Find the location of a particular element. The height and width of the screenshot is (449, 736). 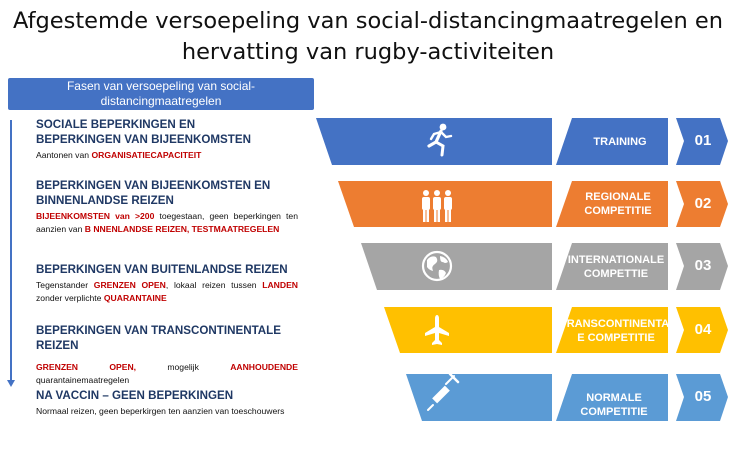

phase-3-text-c: zonder verplichte is located at coordinates (70, 298).